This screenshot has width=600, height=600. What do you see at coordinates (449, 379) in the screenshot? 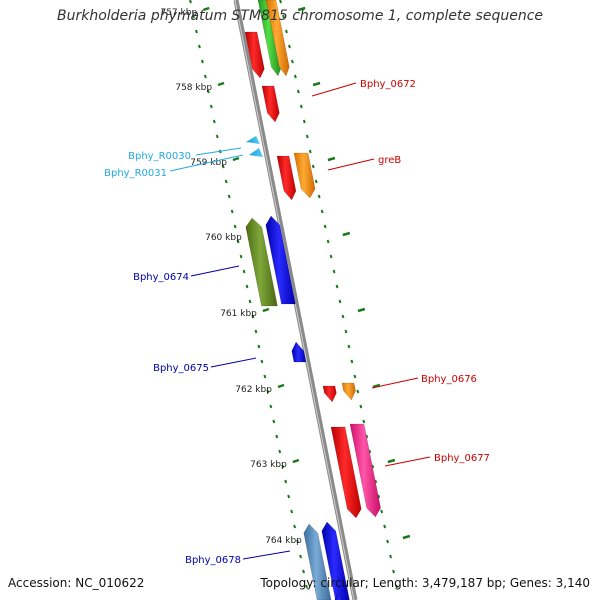
I see `gene-label-bphy_0676: Bphy_0676` at bounding box center [449, 379].